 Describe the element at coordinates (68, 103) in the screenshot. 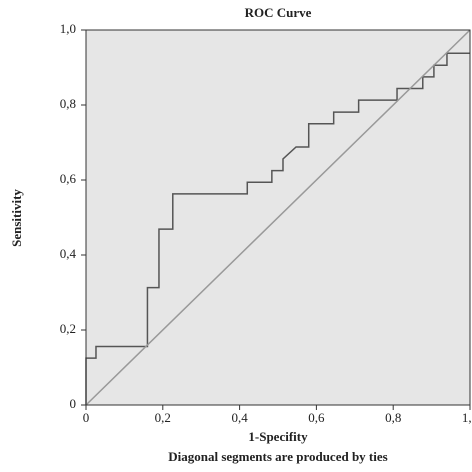

I see `y-tick-label: 0,8` at that location.